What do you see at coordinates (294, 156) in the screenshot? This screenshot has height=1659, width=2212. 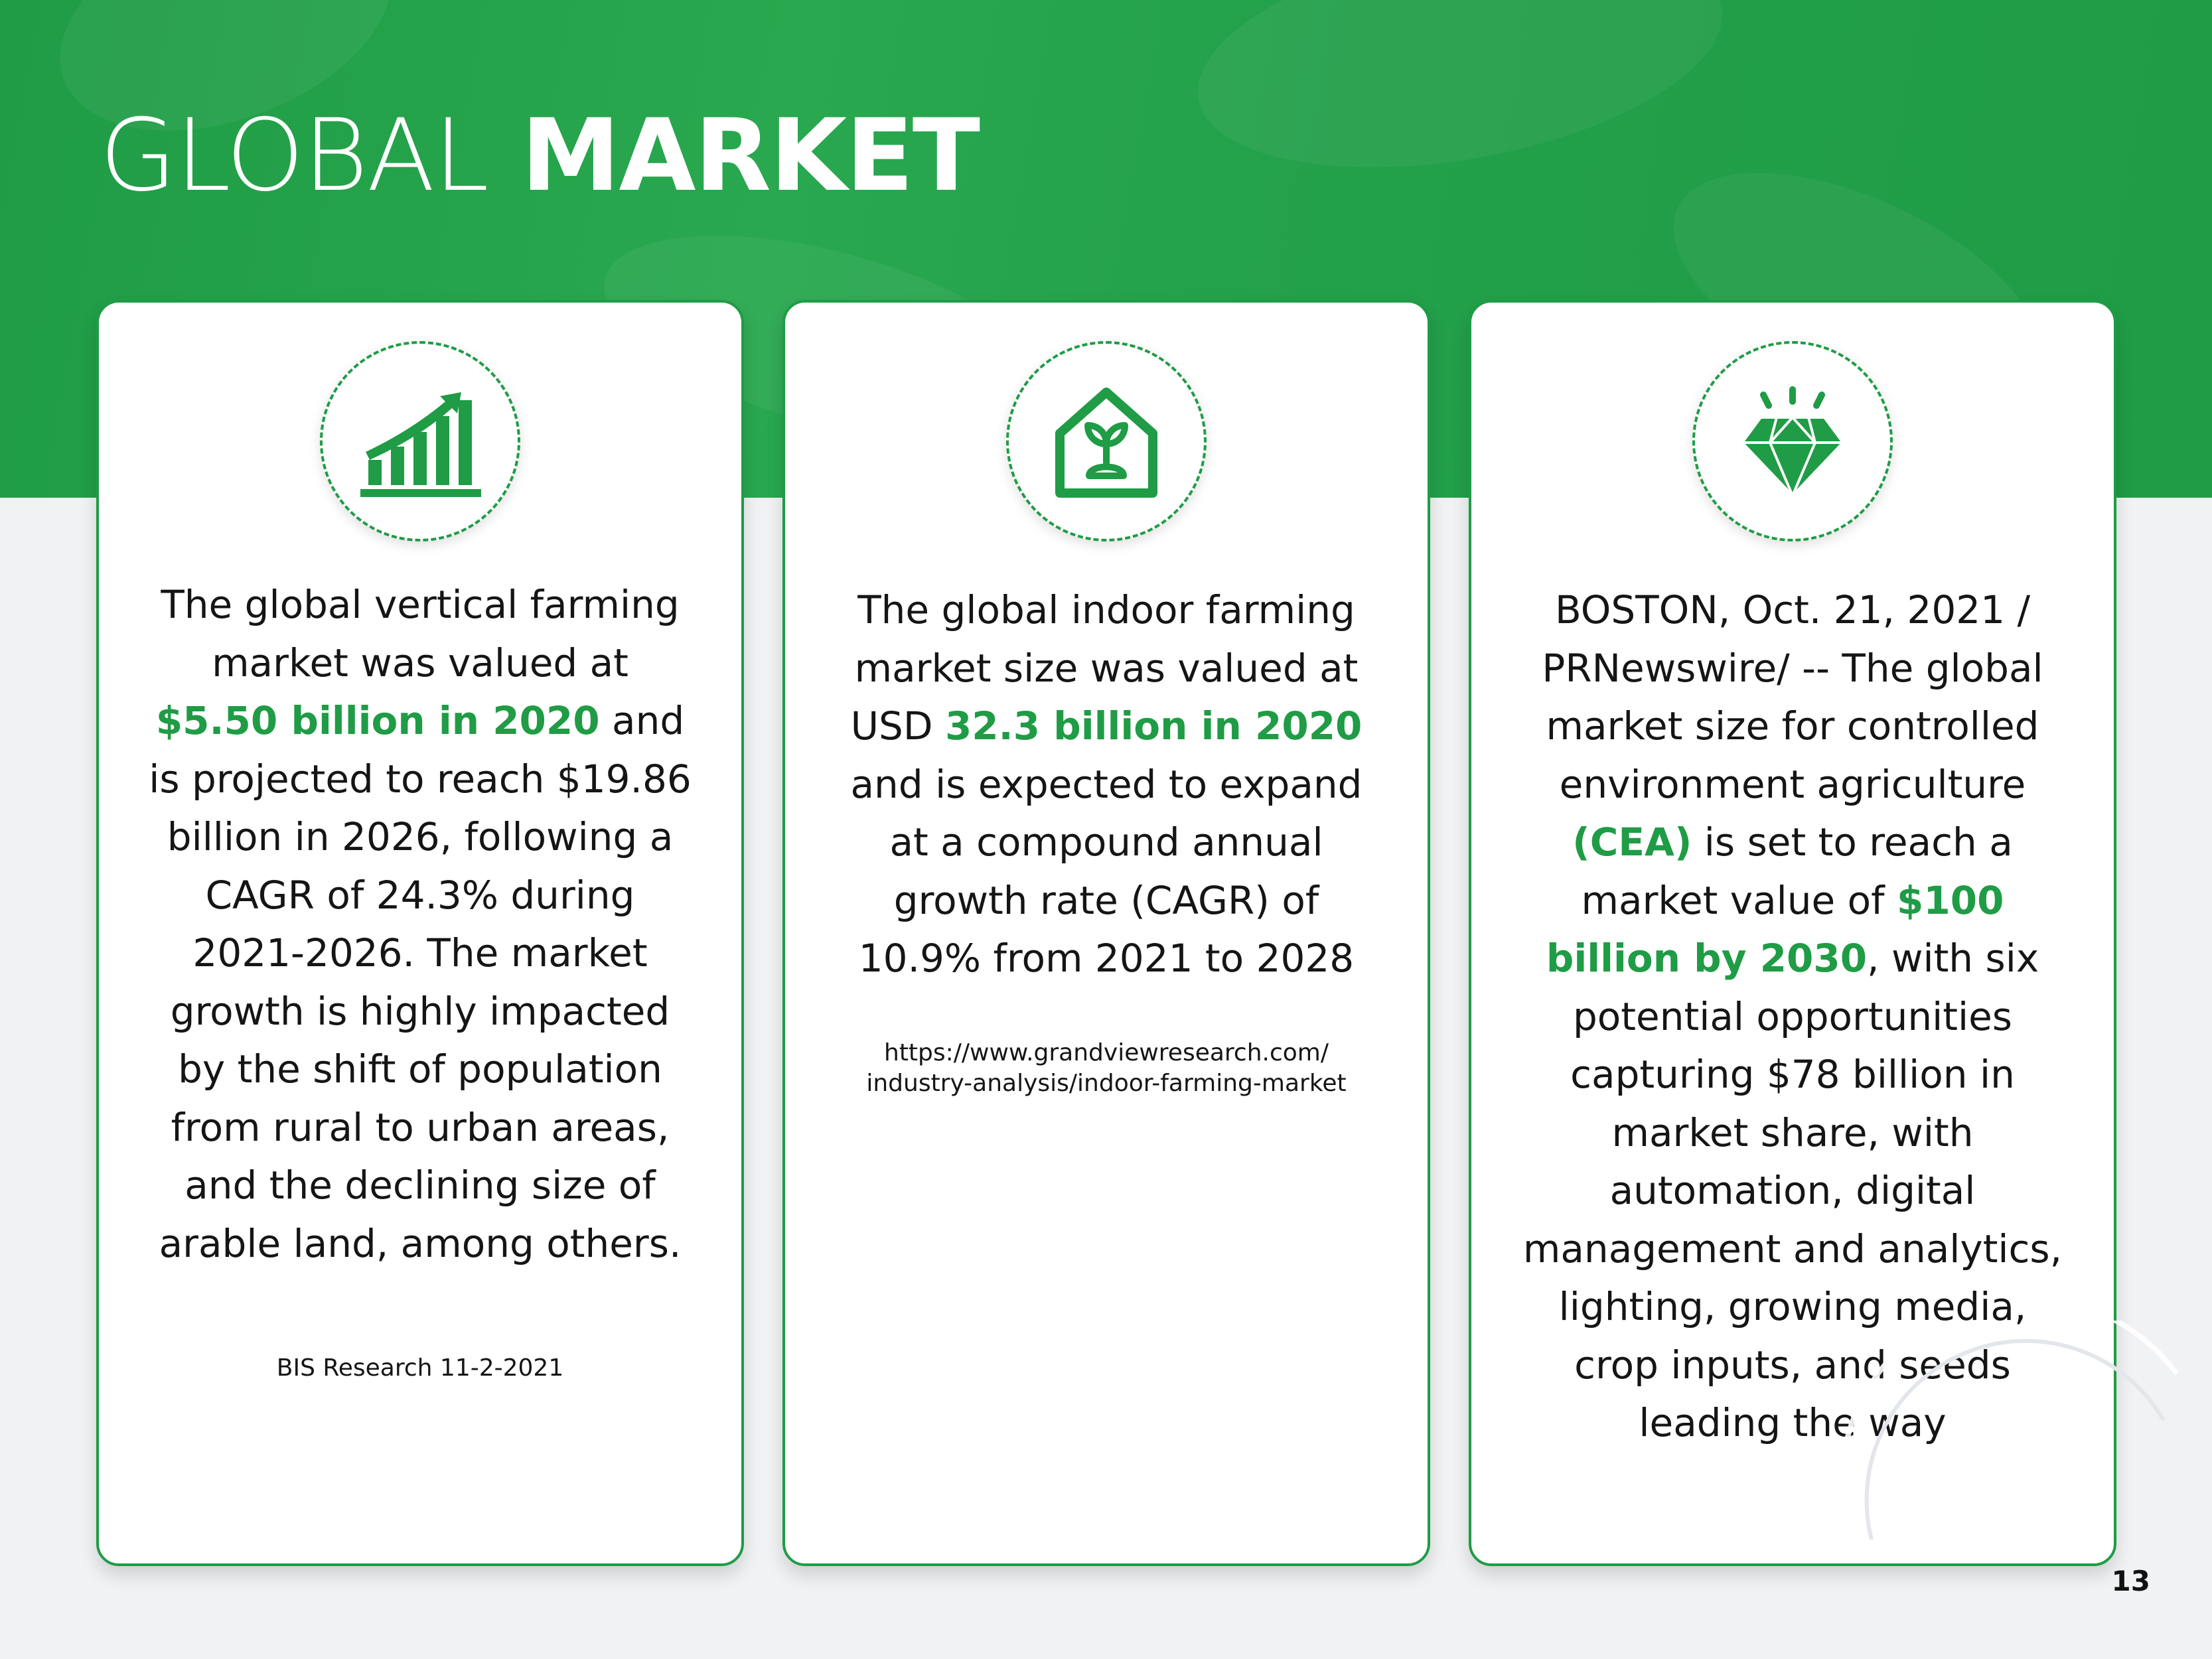 I see `title-light: GLOBAL` at bounding box center [294, 156].